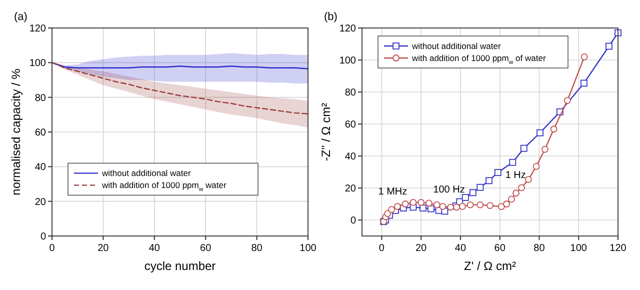 This screenshot has height=290, width=640. What do you see at coordinates (331, 17) in the screenshot?
I see `chart-title: (b)` at bounding box center [331, 17].